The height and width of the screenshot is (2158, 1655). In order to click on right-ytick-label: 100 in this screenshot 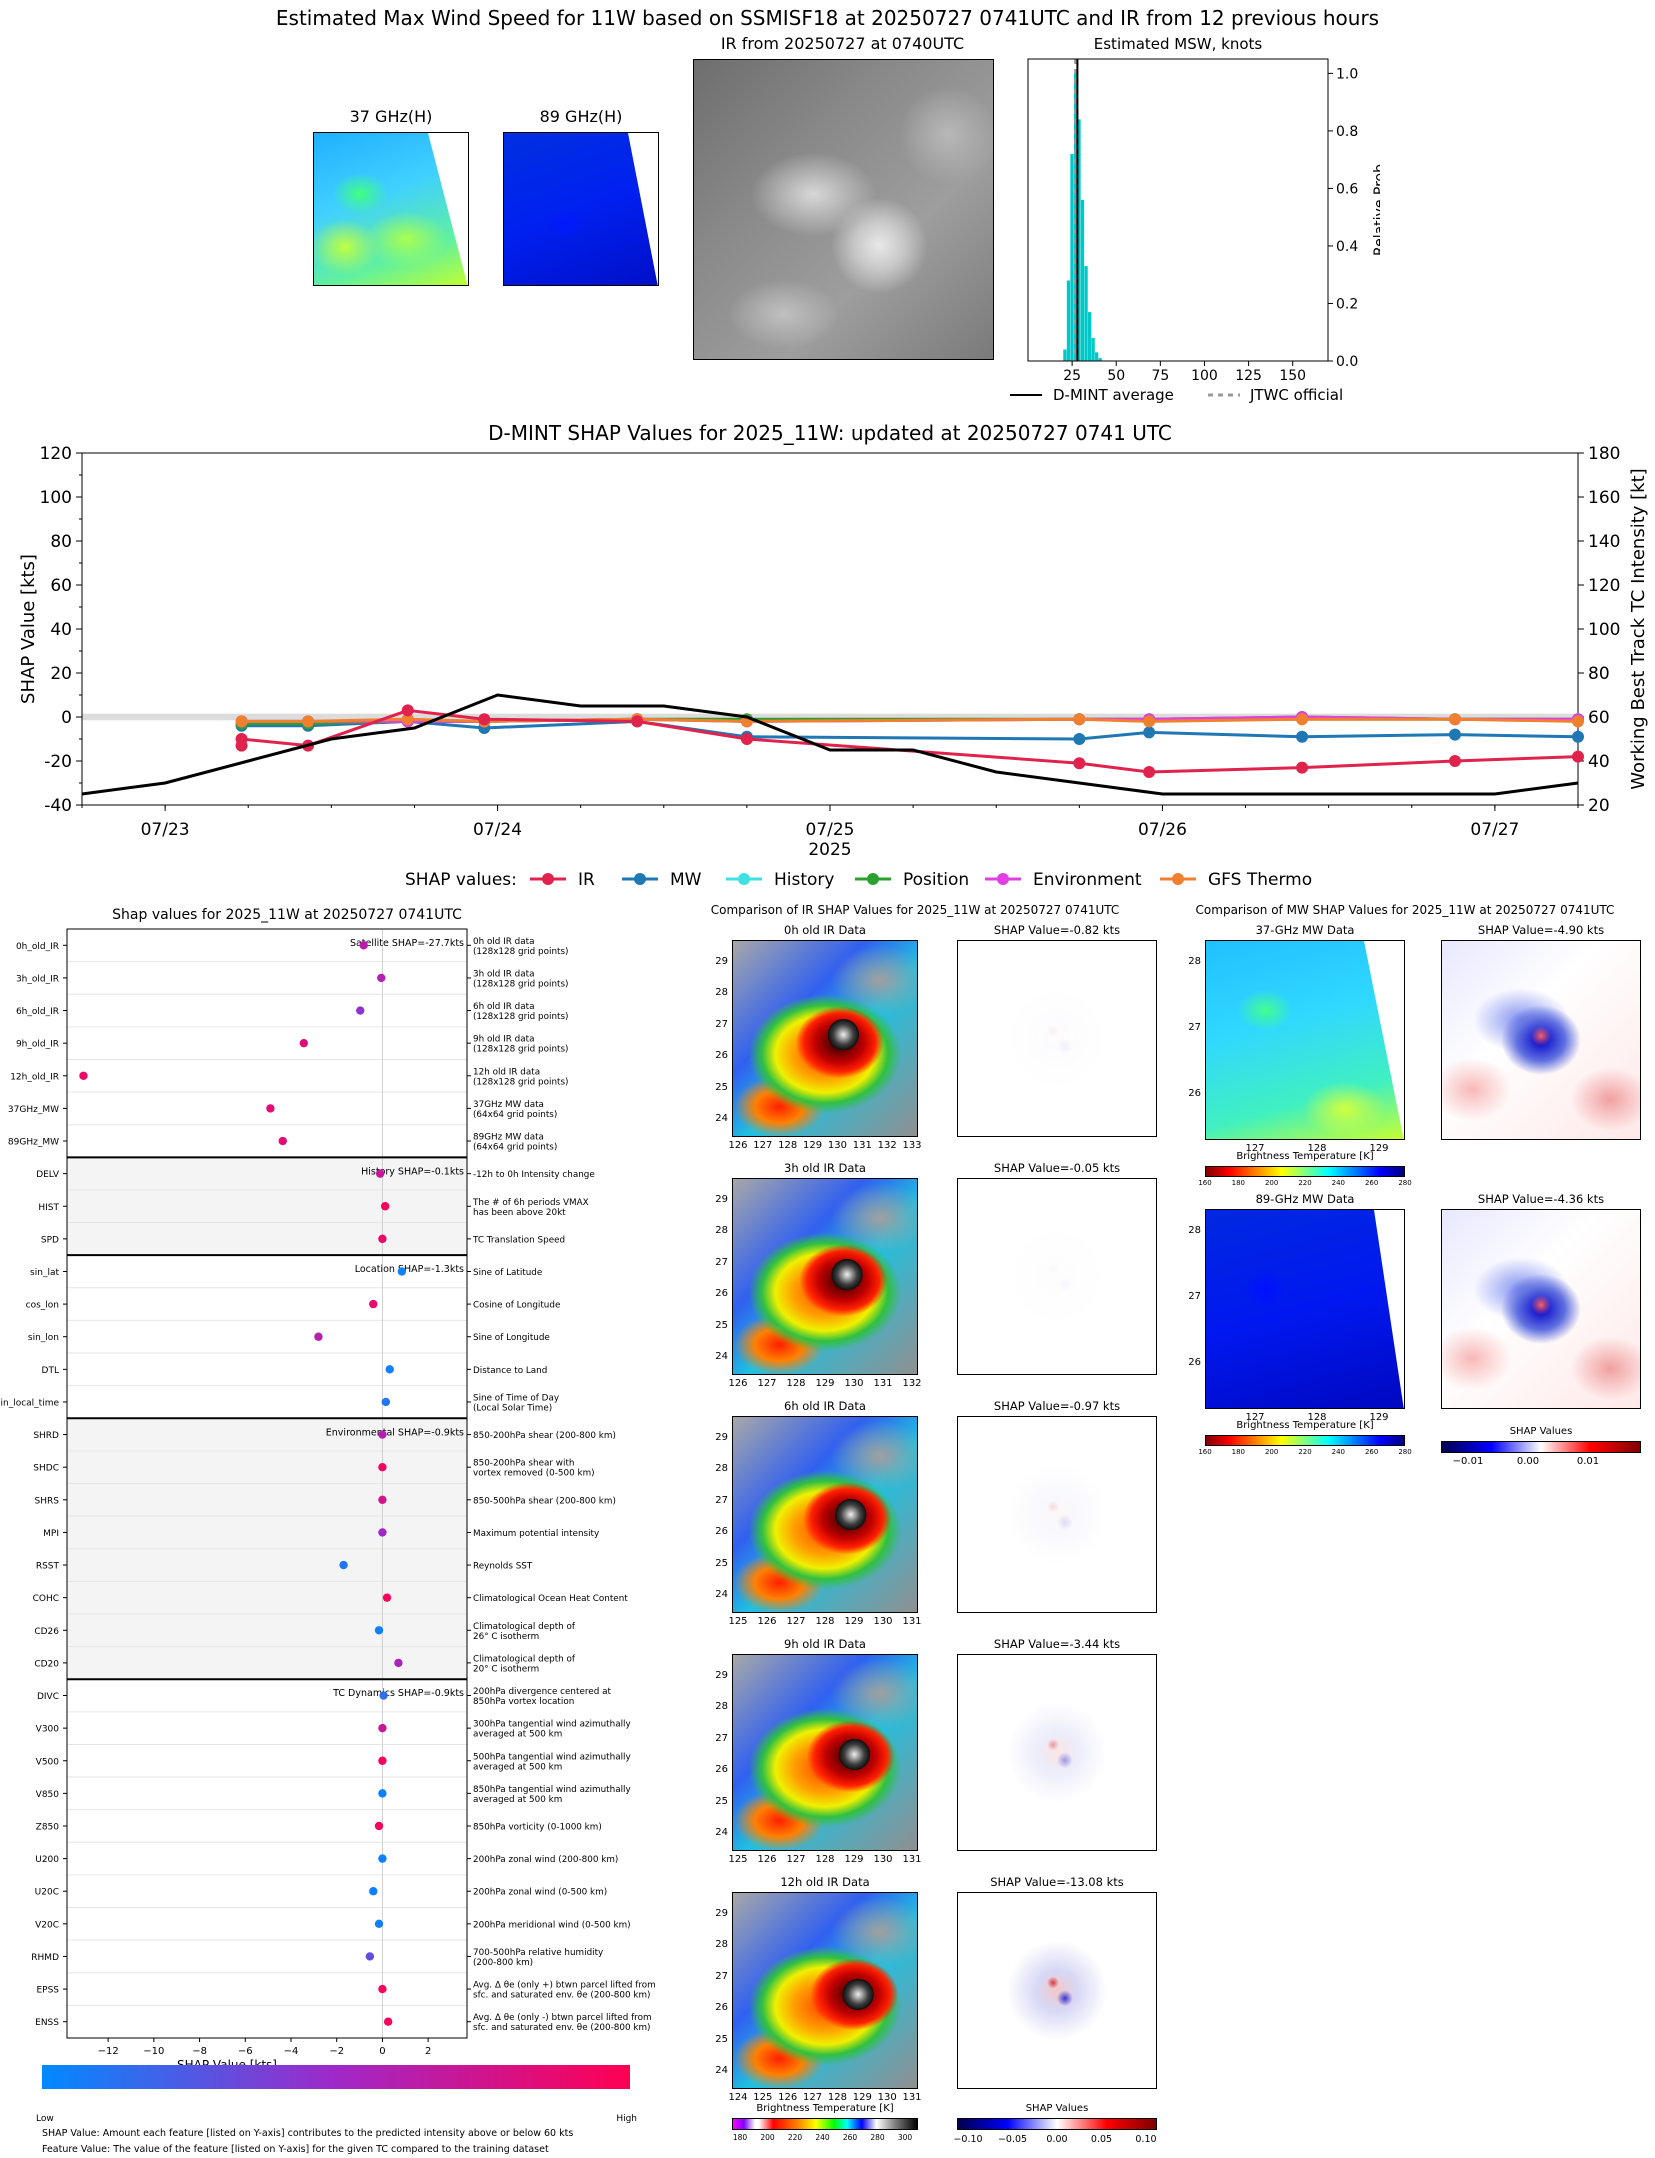, I will do `click(1604, 630)`.